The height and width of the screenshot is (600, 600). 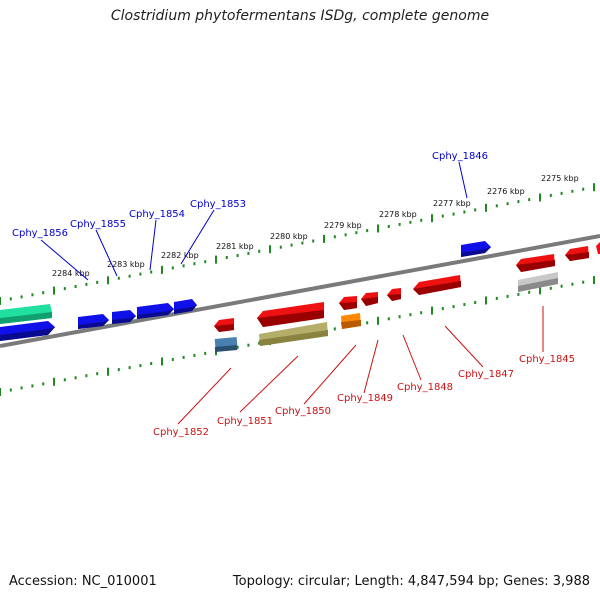 What do you see at coordinates (126, 264) in the screenshot?
I see `scale-label: 2283 kbp` at bounding box center [126, 264].